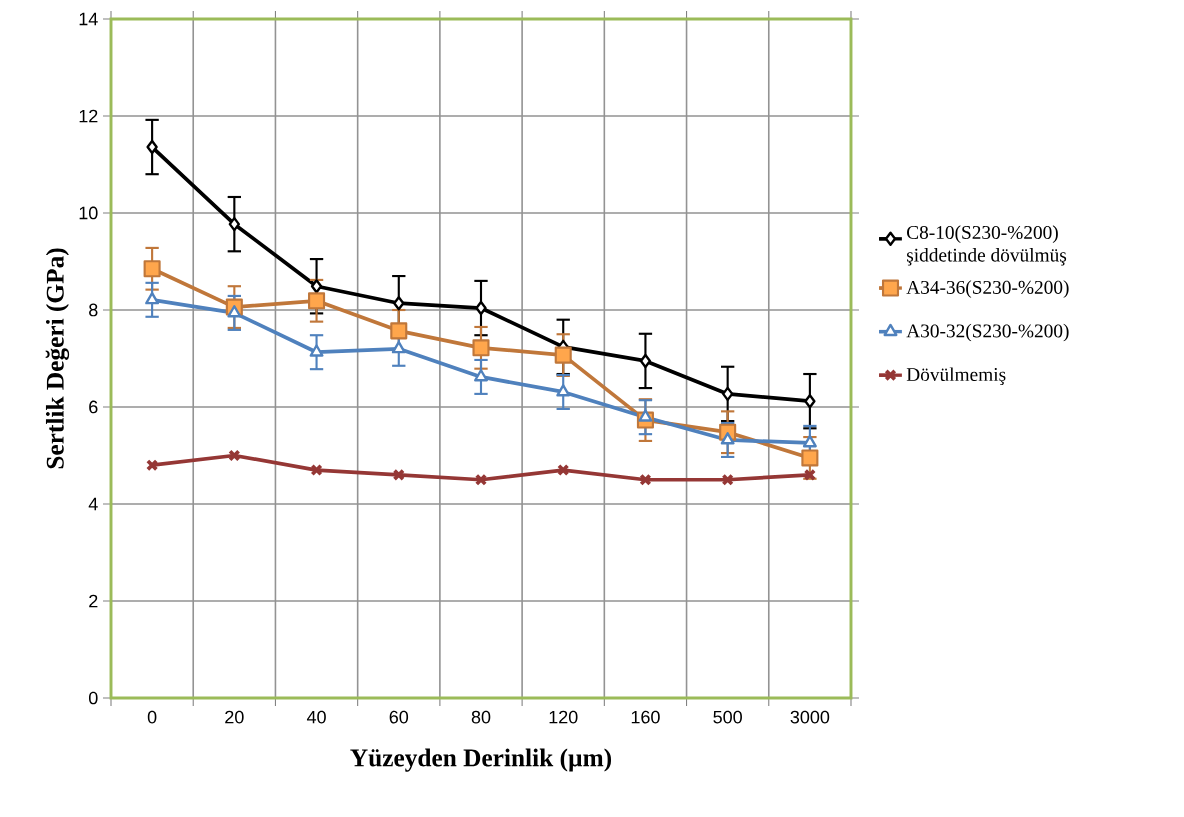  I want to click on legend-label: A30-32(S230-%200), so click(987, 332).